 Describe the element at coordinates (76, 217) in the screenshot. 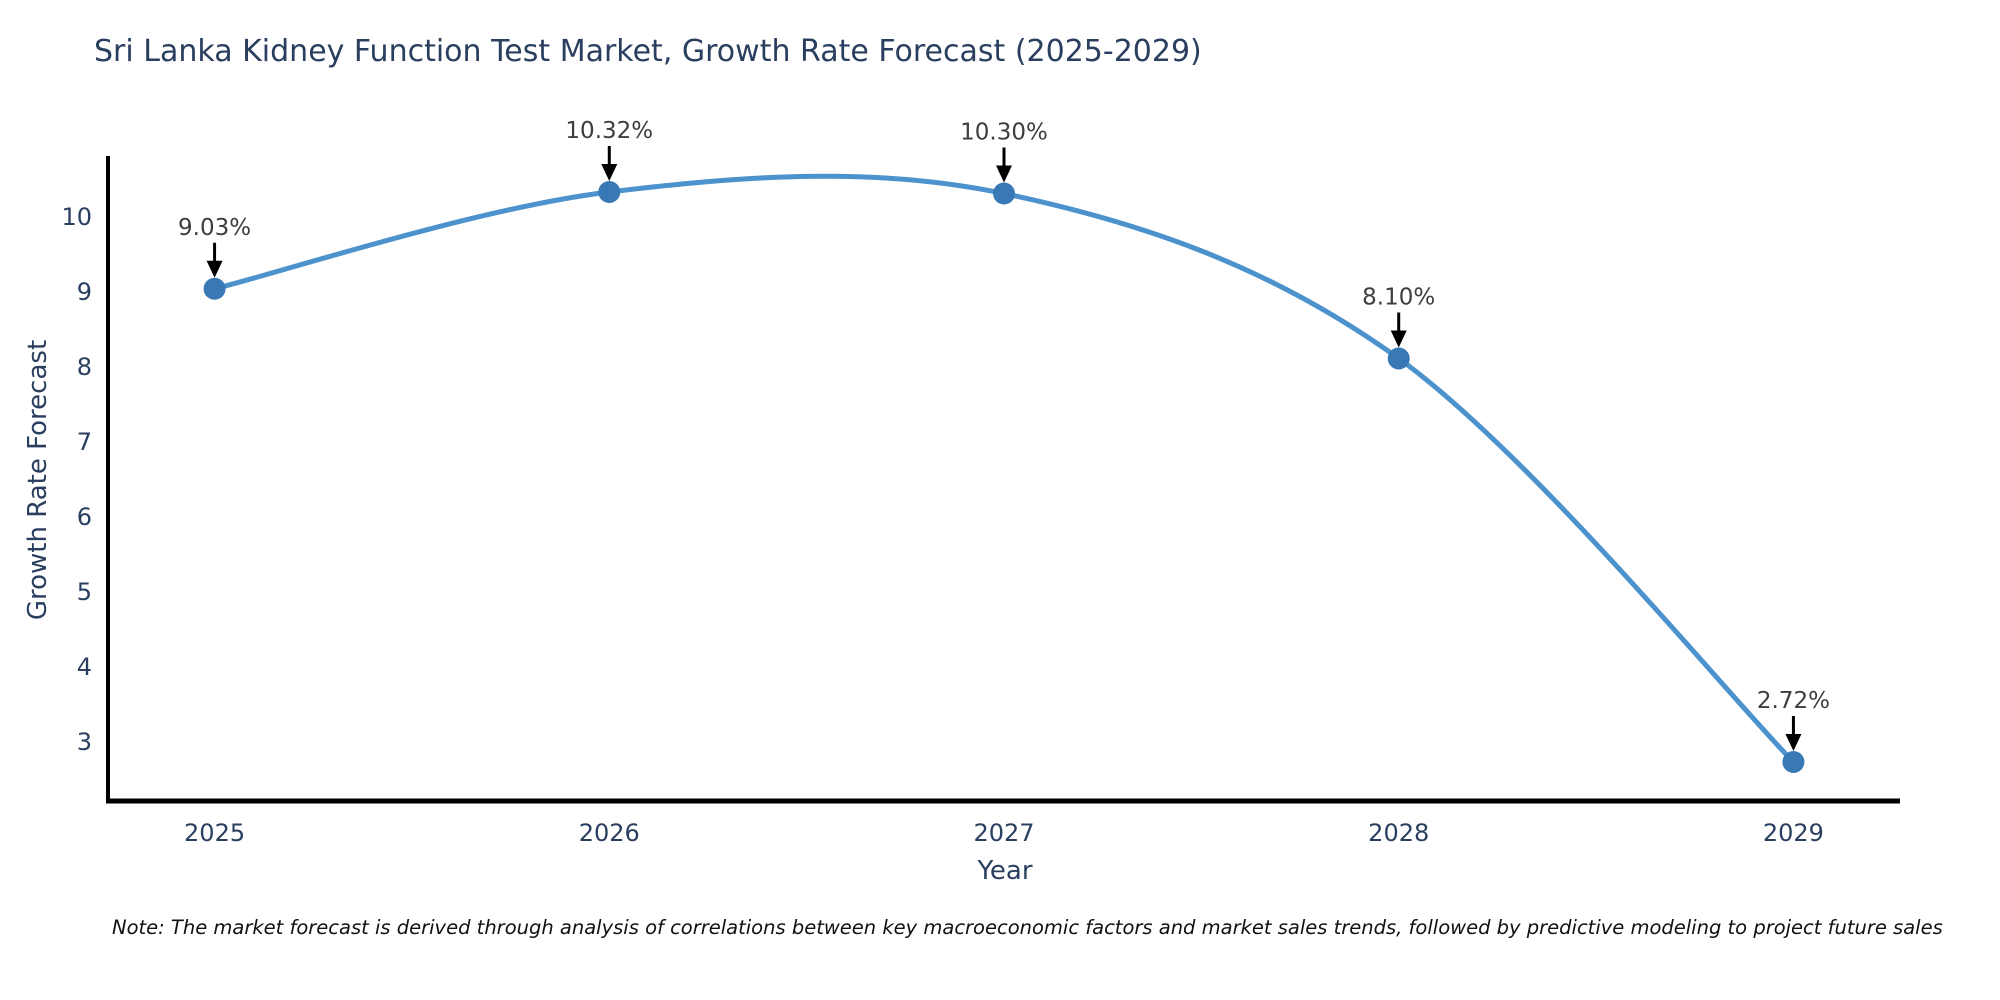

I see `y-tick-label: 10` at that location.